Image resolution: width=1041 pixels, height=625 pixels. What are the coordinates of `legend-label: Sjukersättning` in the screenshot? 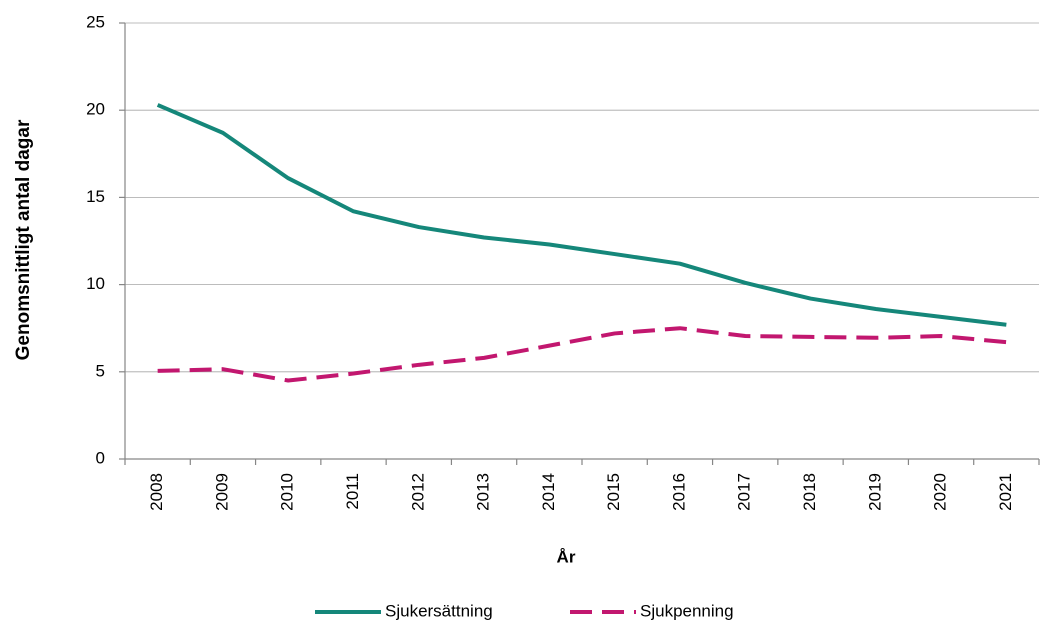 It's located at (439, 610).